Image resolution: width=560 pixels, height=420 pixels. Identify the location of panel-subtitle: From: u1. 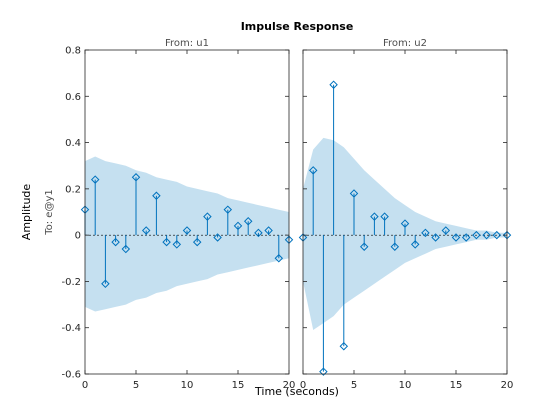
(187, 43).